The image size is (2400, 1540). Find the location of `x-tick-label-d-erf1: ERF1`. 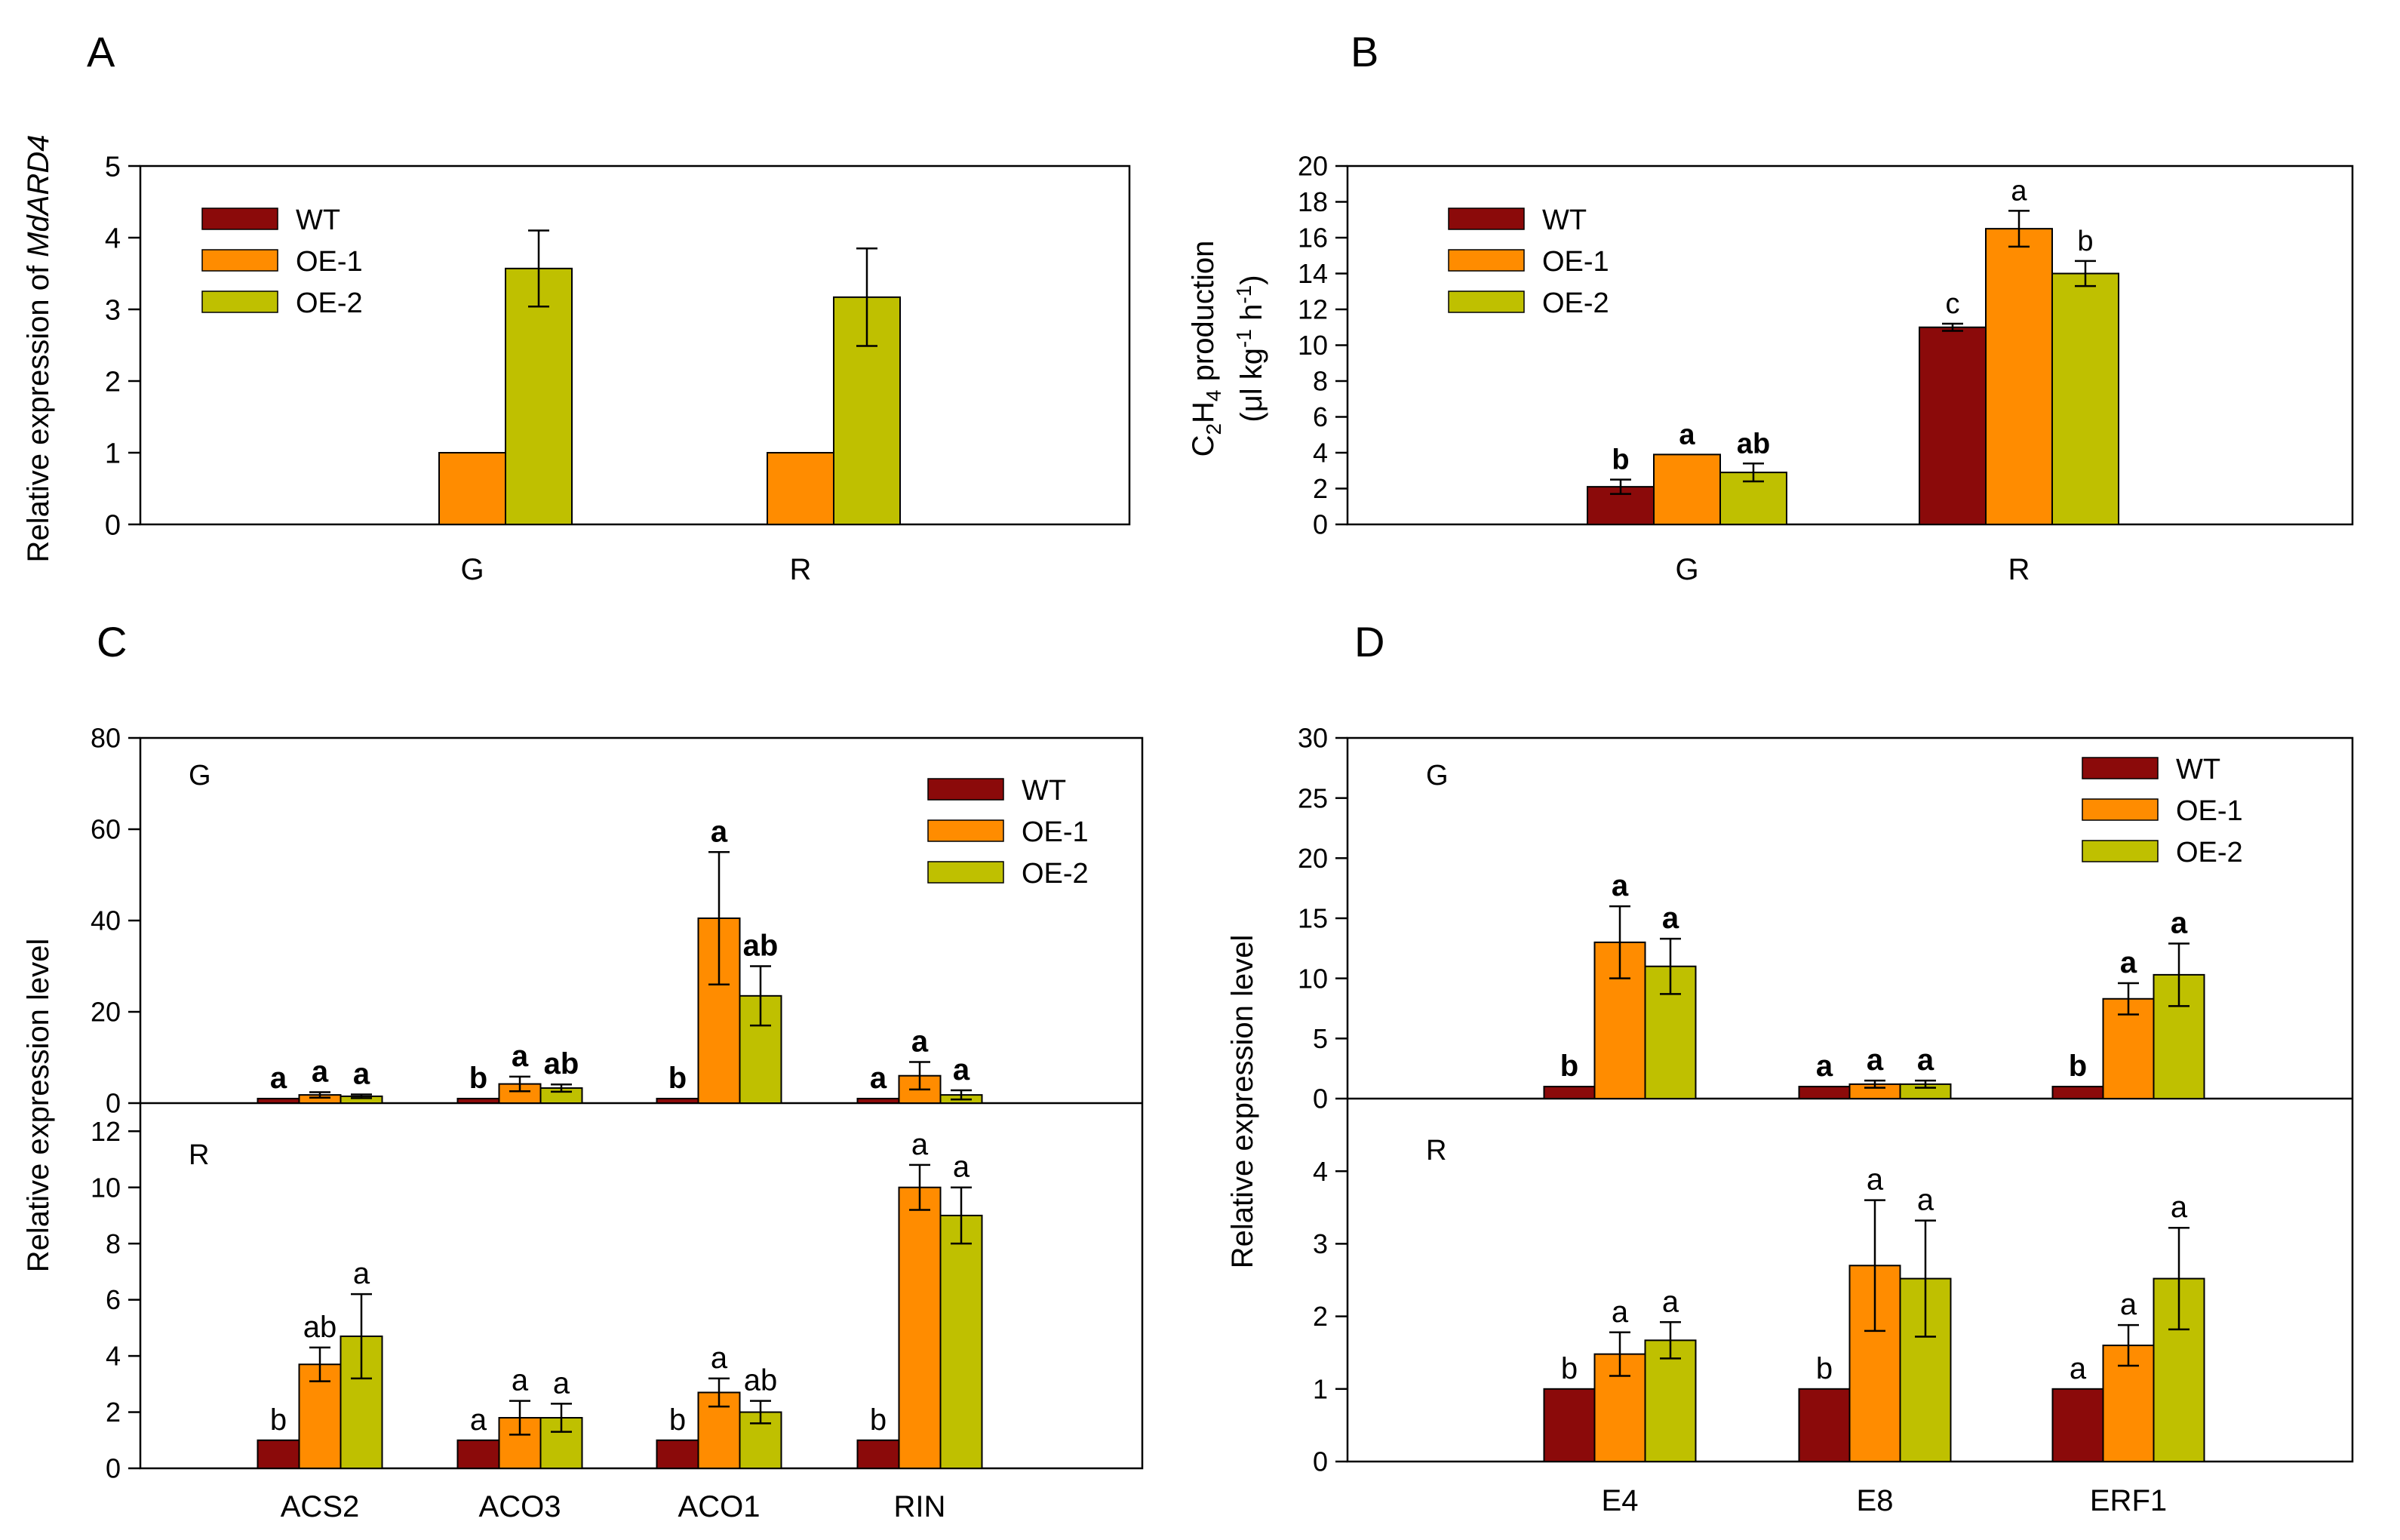

x-tick-label-d-erf1: ERF1 is located at coordinates (2128, 1500).